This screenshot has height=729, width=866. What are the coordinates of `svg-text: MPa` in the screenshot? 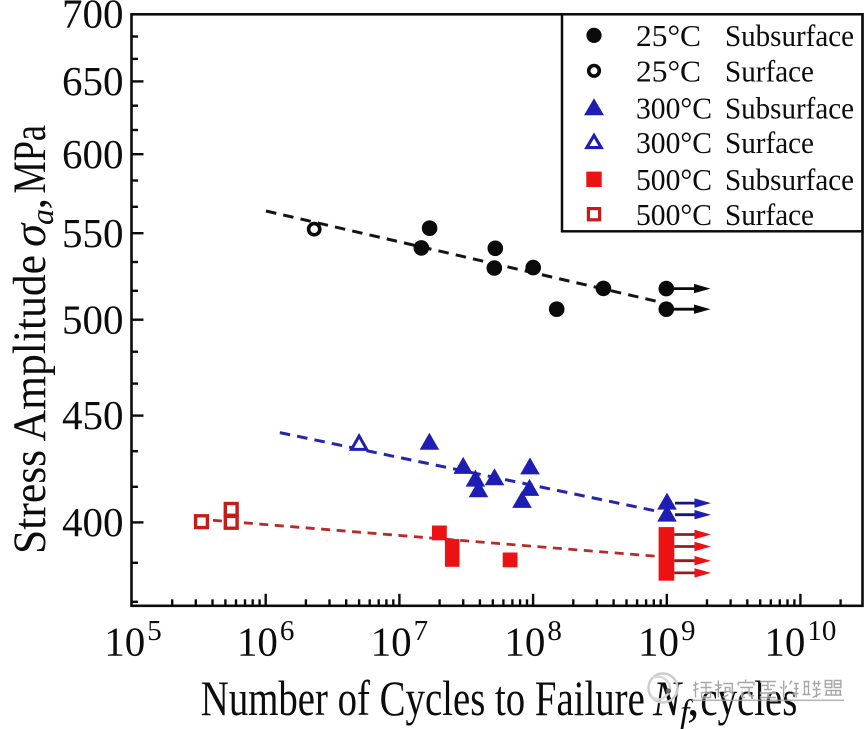 It's located at (30, 159).